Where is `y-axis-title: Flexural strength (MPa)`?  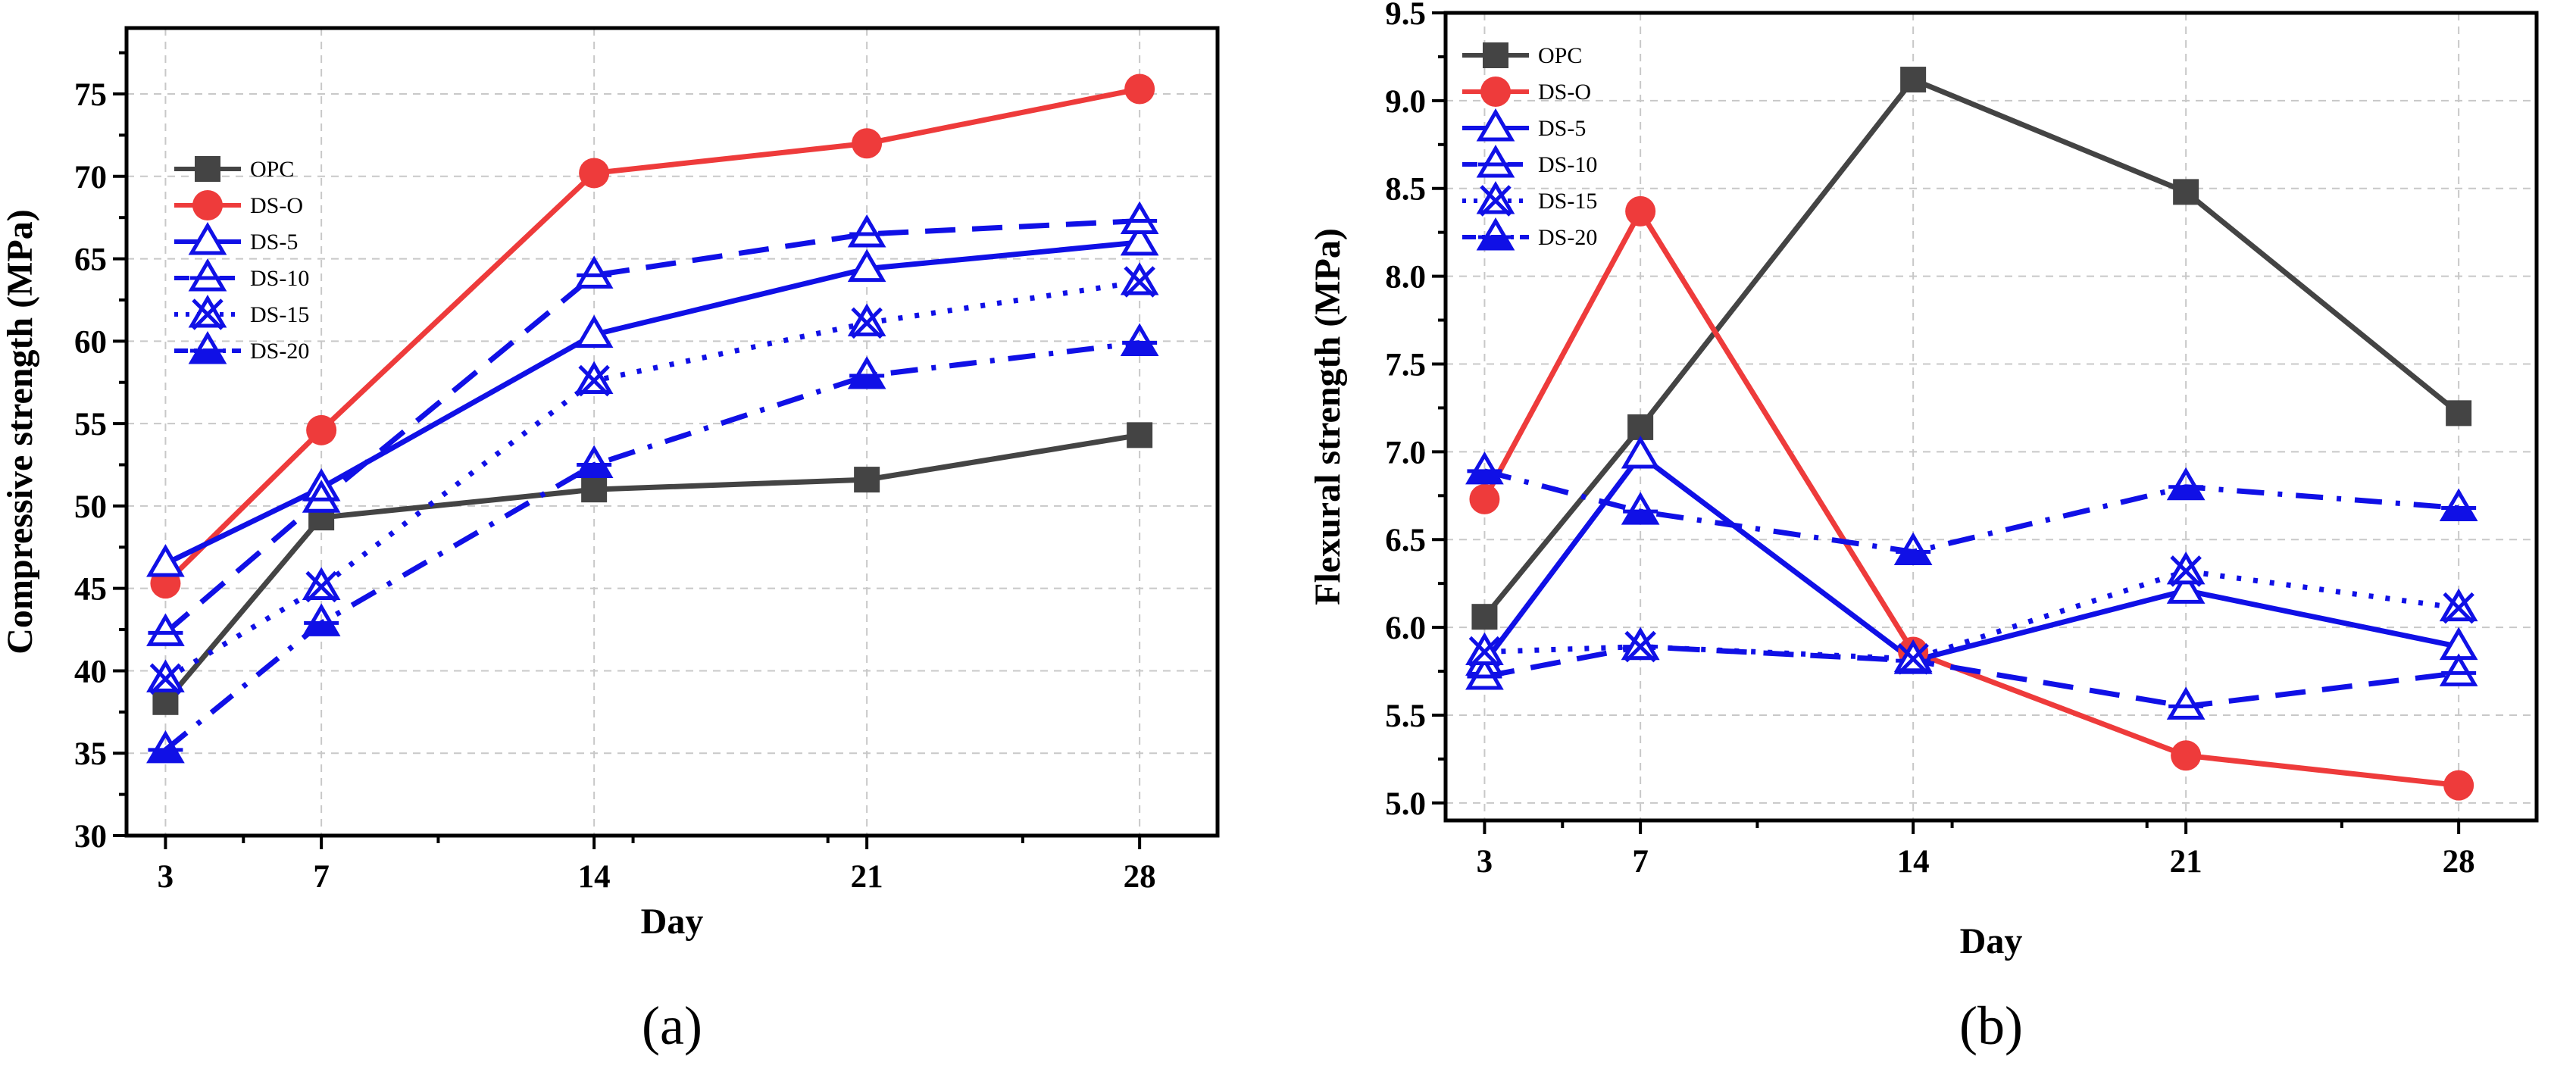 y-axis-title: Flexural strength (MPa) is located at coordinates (1328, 416).